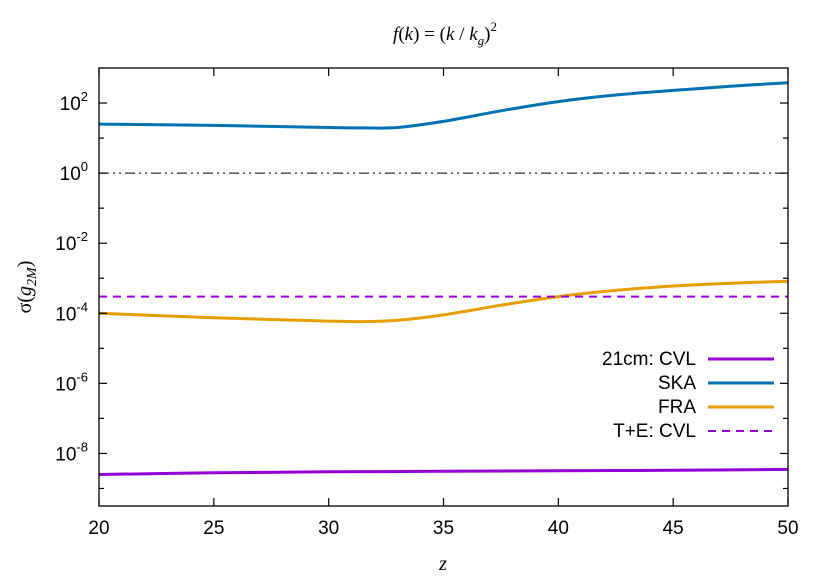  I want to click on y-tick-label: 10⁰, so click(74, 172).